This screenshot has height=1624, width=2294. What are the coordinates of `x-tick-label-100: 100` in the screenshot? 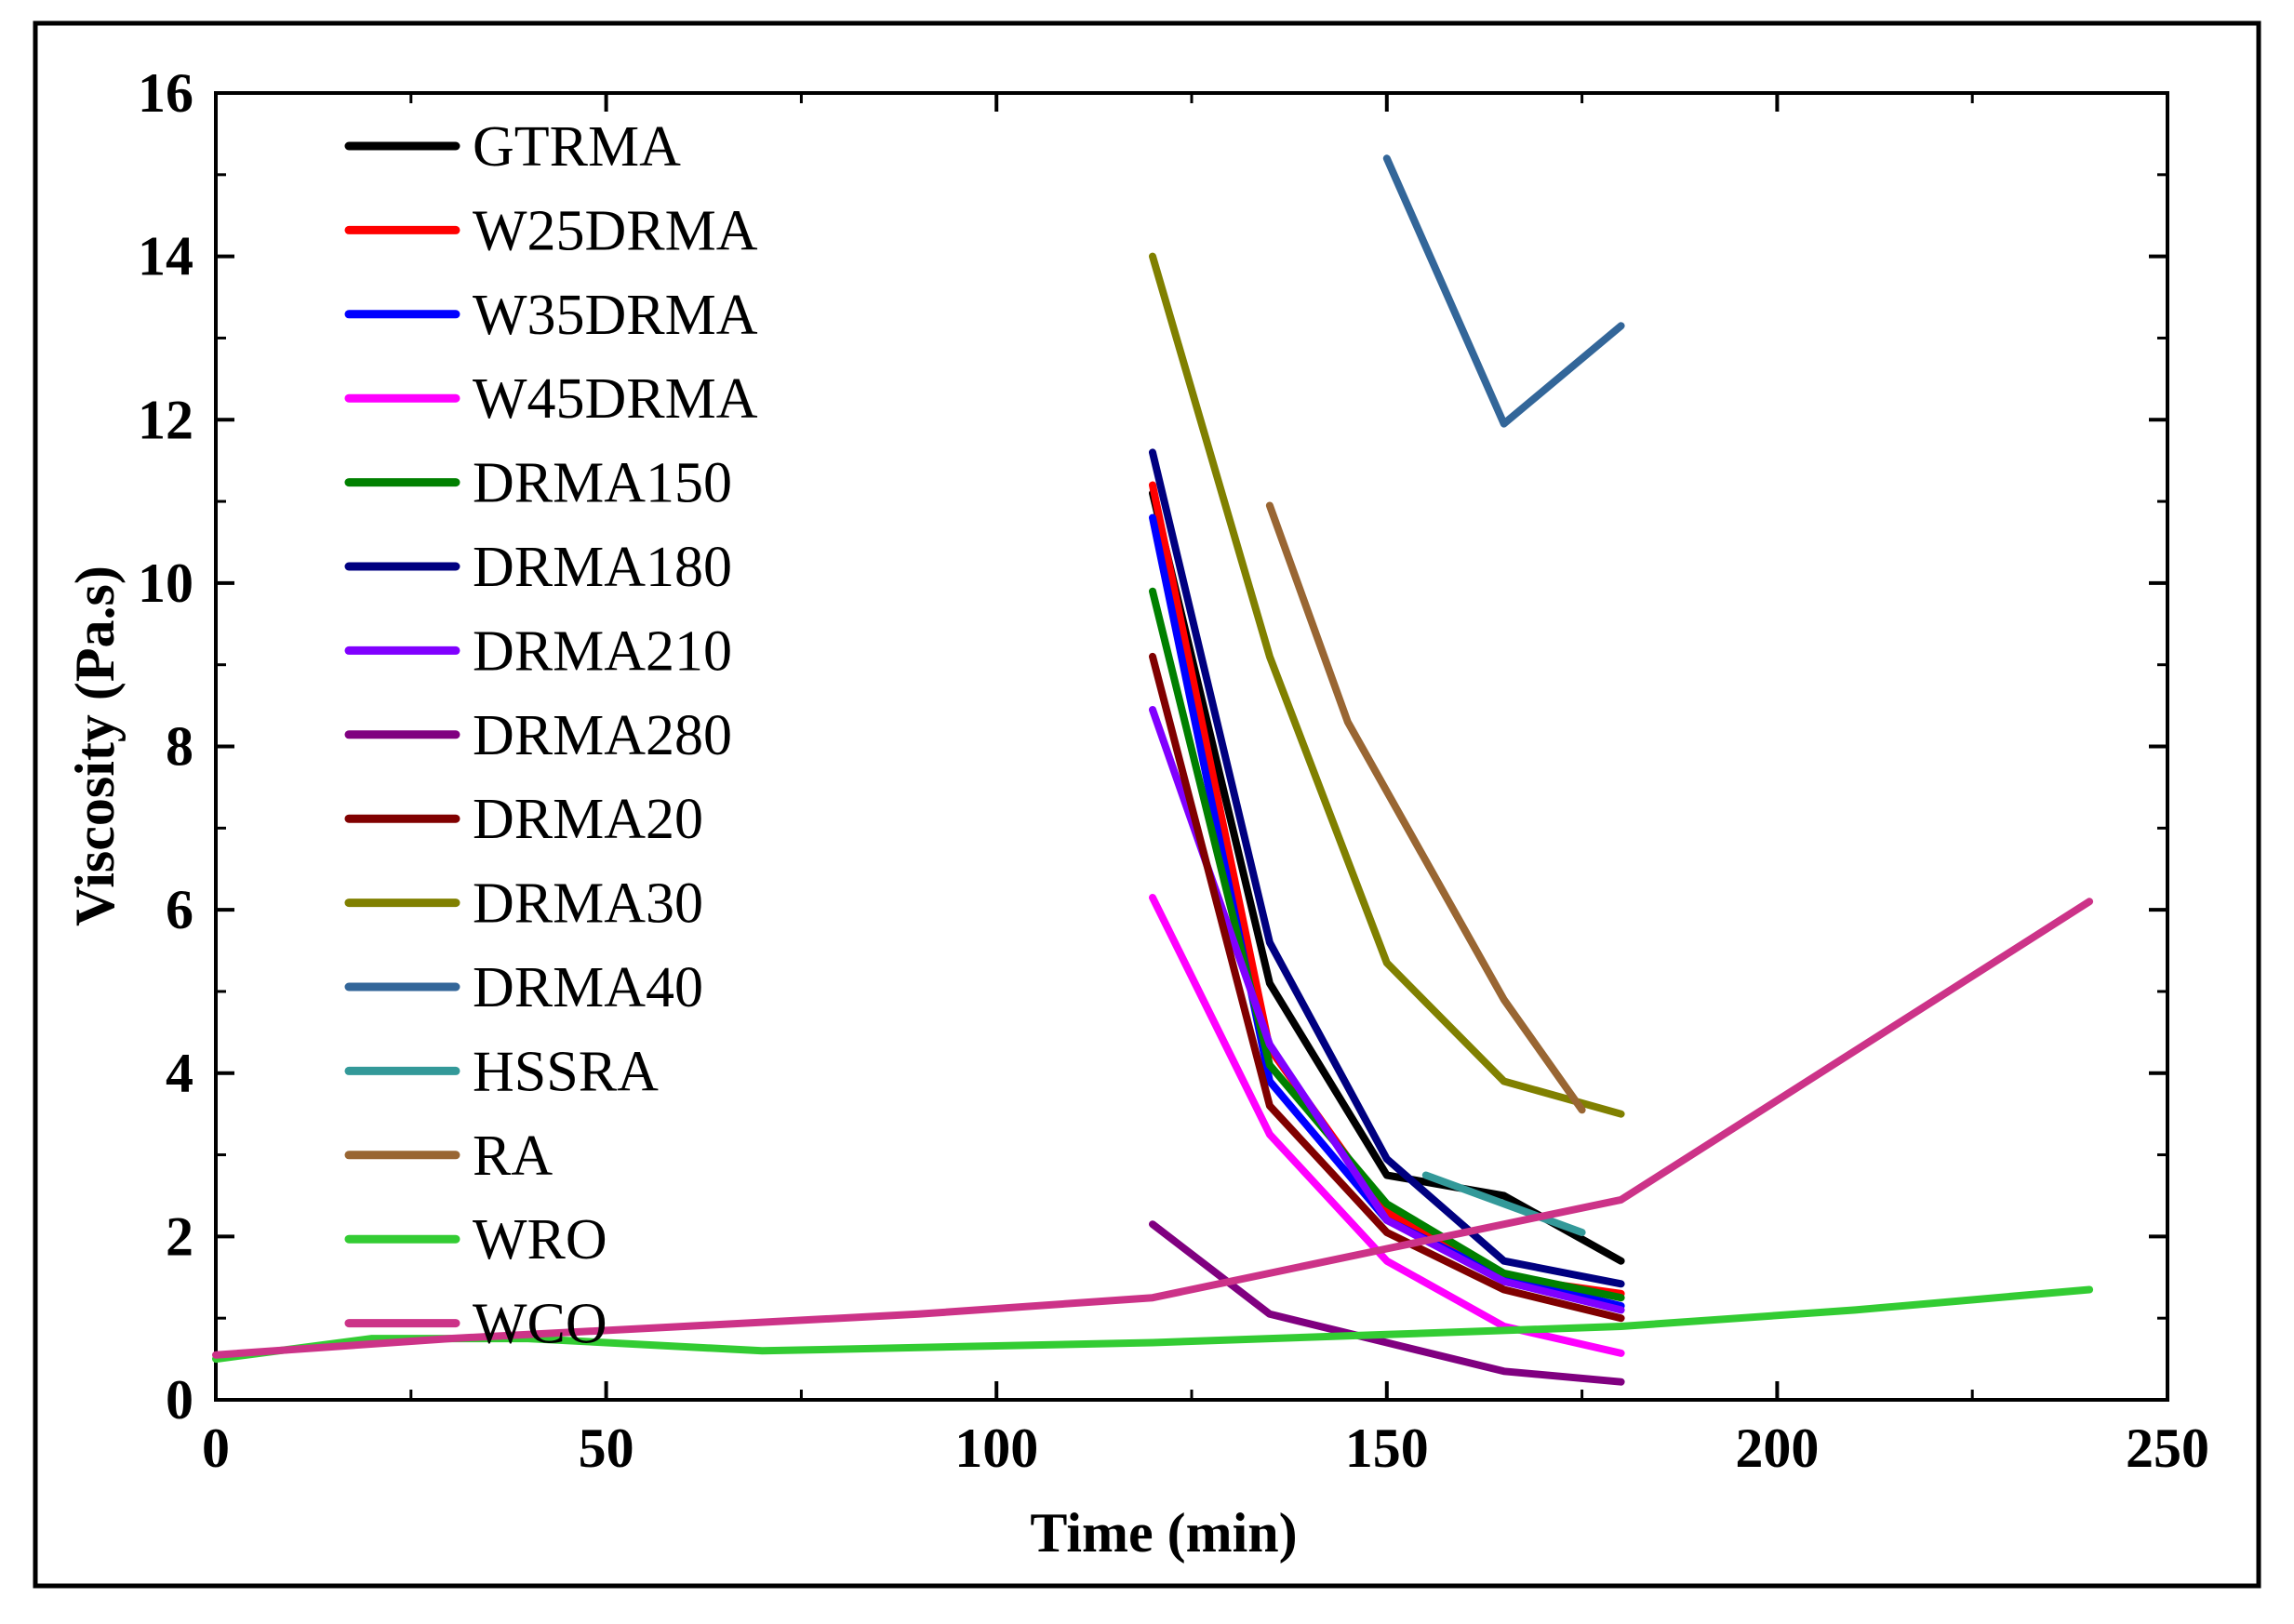 It's located at (996, 1449).